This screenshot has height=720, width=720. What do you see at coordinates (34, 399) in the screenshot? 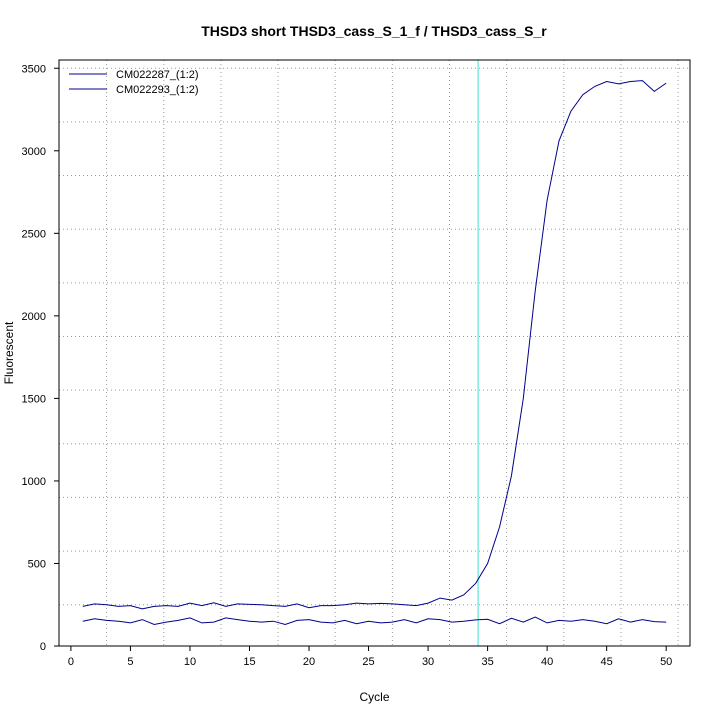
I see `y-tick-label: 1500` at bounding box center [34, 399].